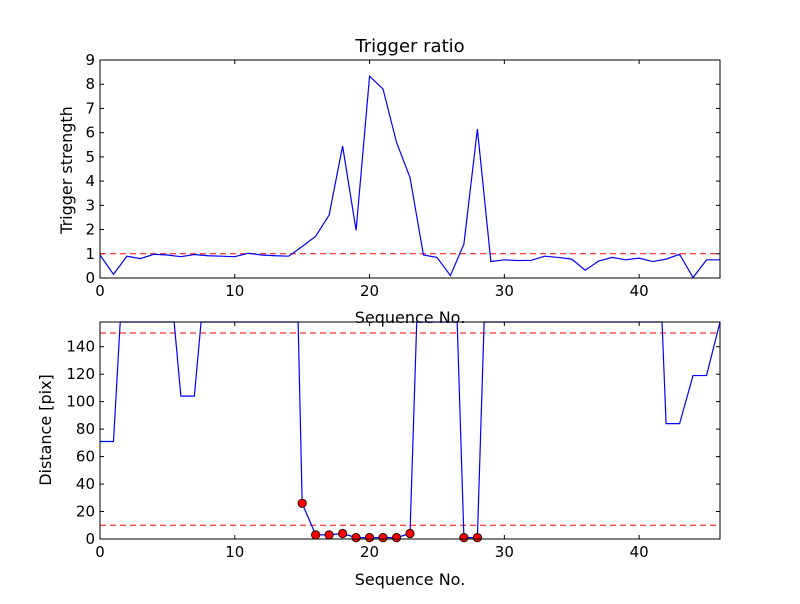 Image resolution: width=800 pixels, height=604 pixels. I want to click on y-tick-label: 4, so click(90, 181).